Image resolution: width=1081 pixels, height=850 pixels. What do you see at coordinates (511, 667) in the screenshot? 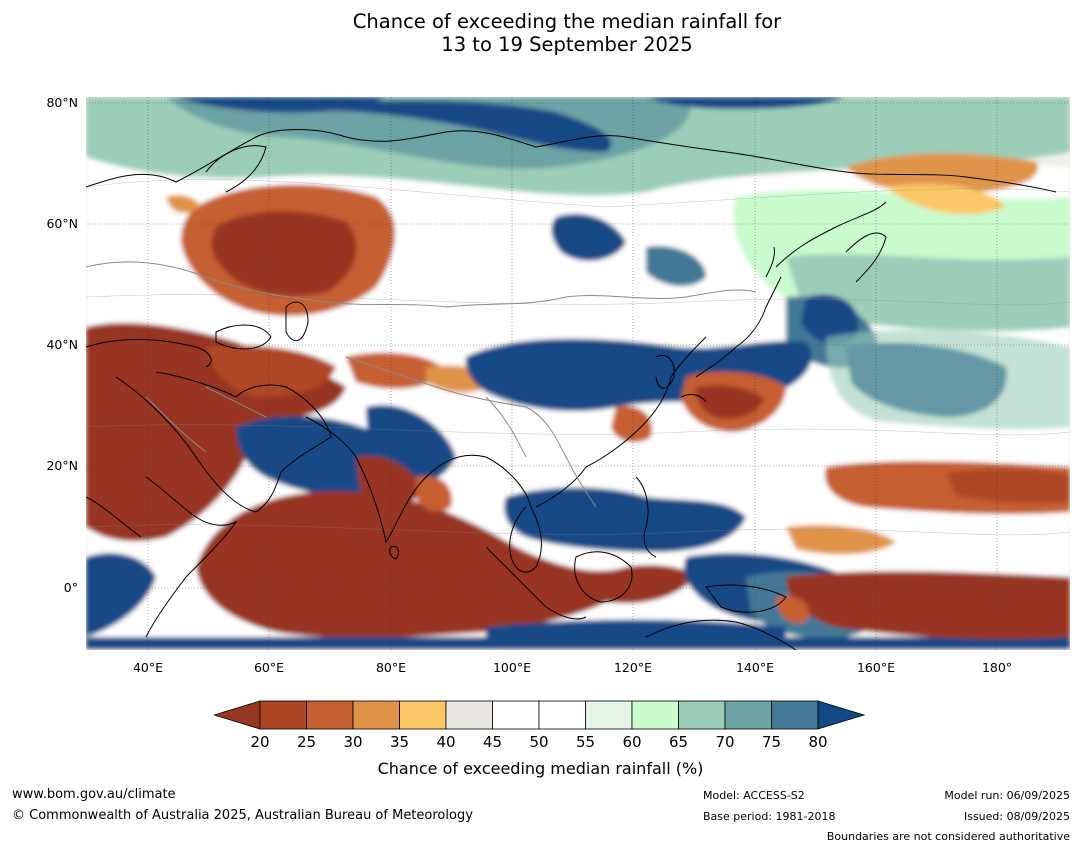
I see `lon-label-100e: 100°E` at bounding box center [511, 667].